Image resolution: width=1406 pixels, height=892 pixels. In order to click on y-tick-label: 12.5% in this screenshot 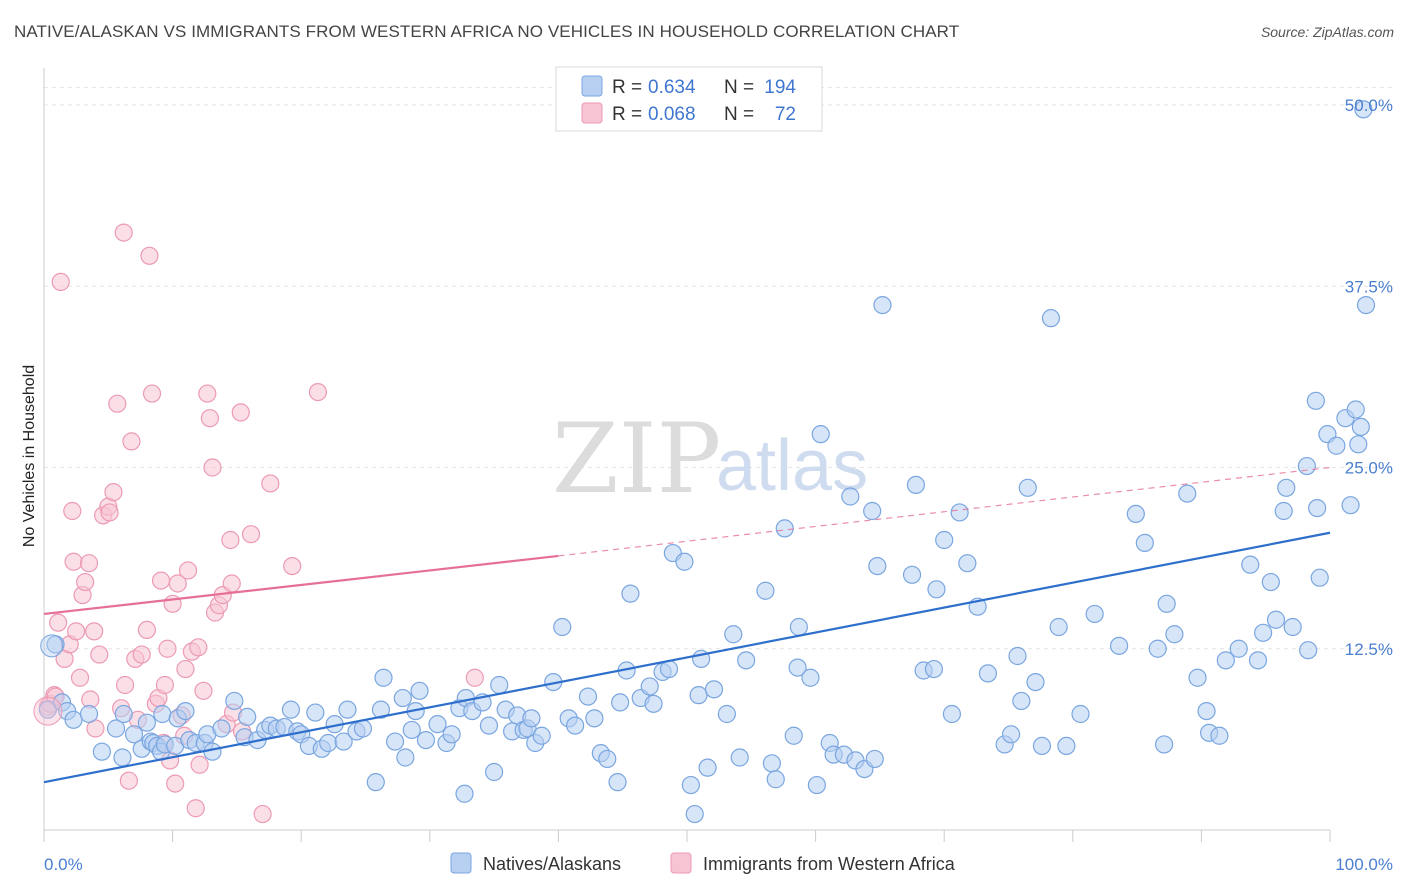, I will do `click(1369, 649)`.